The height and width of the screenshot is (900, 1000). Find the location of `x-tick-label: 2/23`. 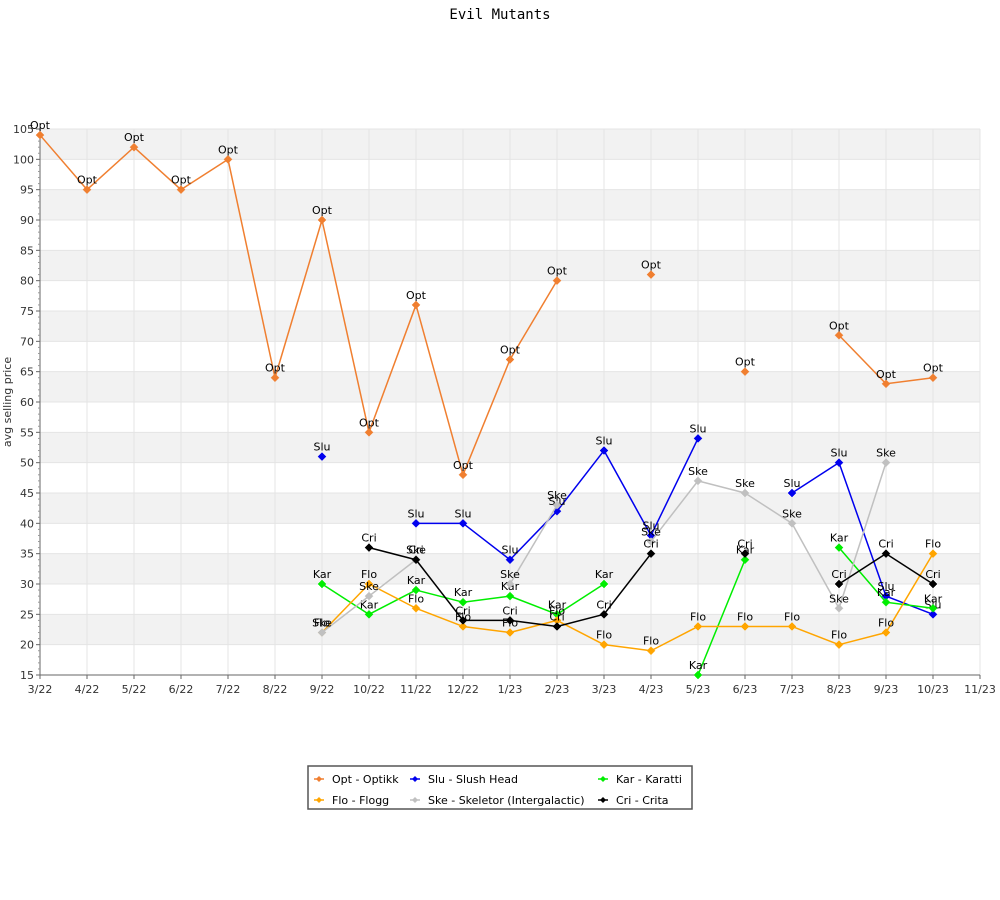

x-tick-label: 2/23 is located at coordinates (557, 689).